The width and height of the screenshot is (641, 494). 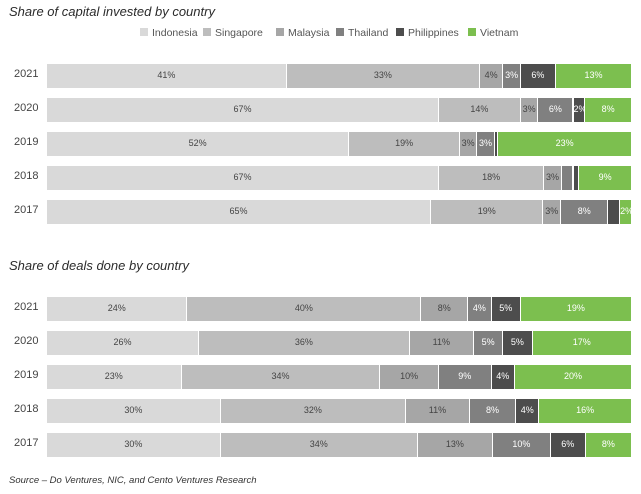 What do you see at coordinates (518, 343) in the screenshot?
I see `bar-segment-philippines: 5%` at bounding box center [518, 343].